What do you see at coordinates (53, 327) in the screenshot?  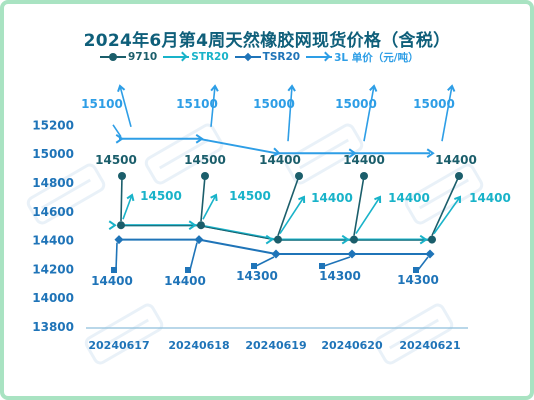 I see `y-tick-label: 13800` at bounding box center [53, 327].